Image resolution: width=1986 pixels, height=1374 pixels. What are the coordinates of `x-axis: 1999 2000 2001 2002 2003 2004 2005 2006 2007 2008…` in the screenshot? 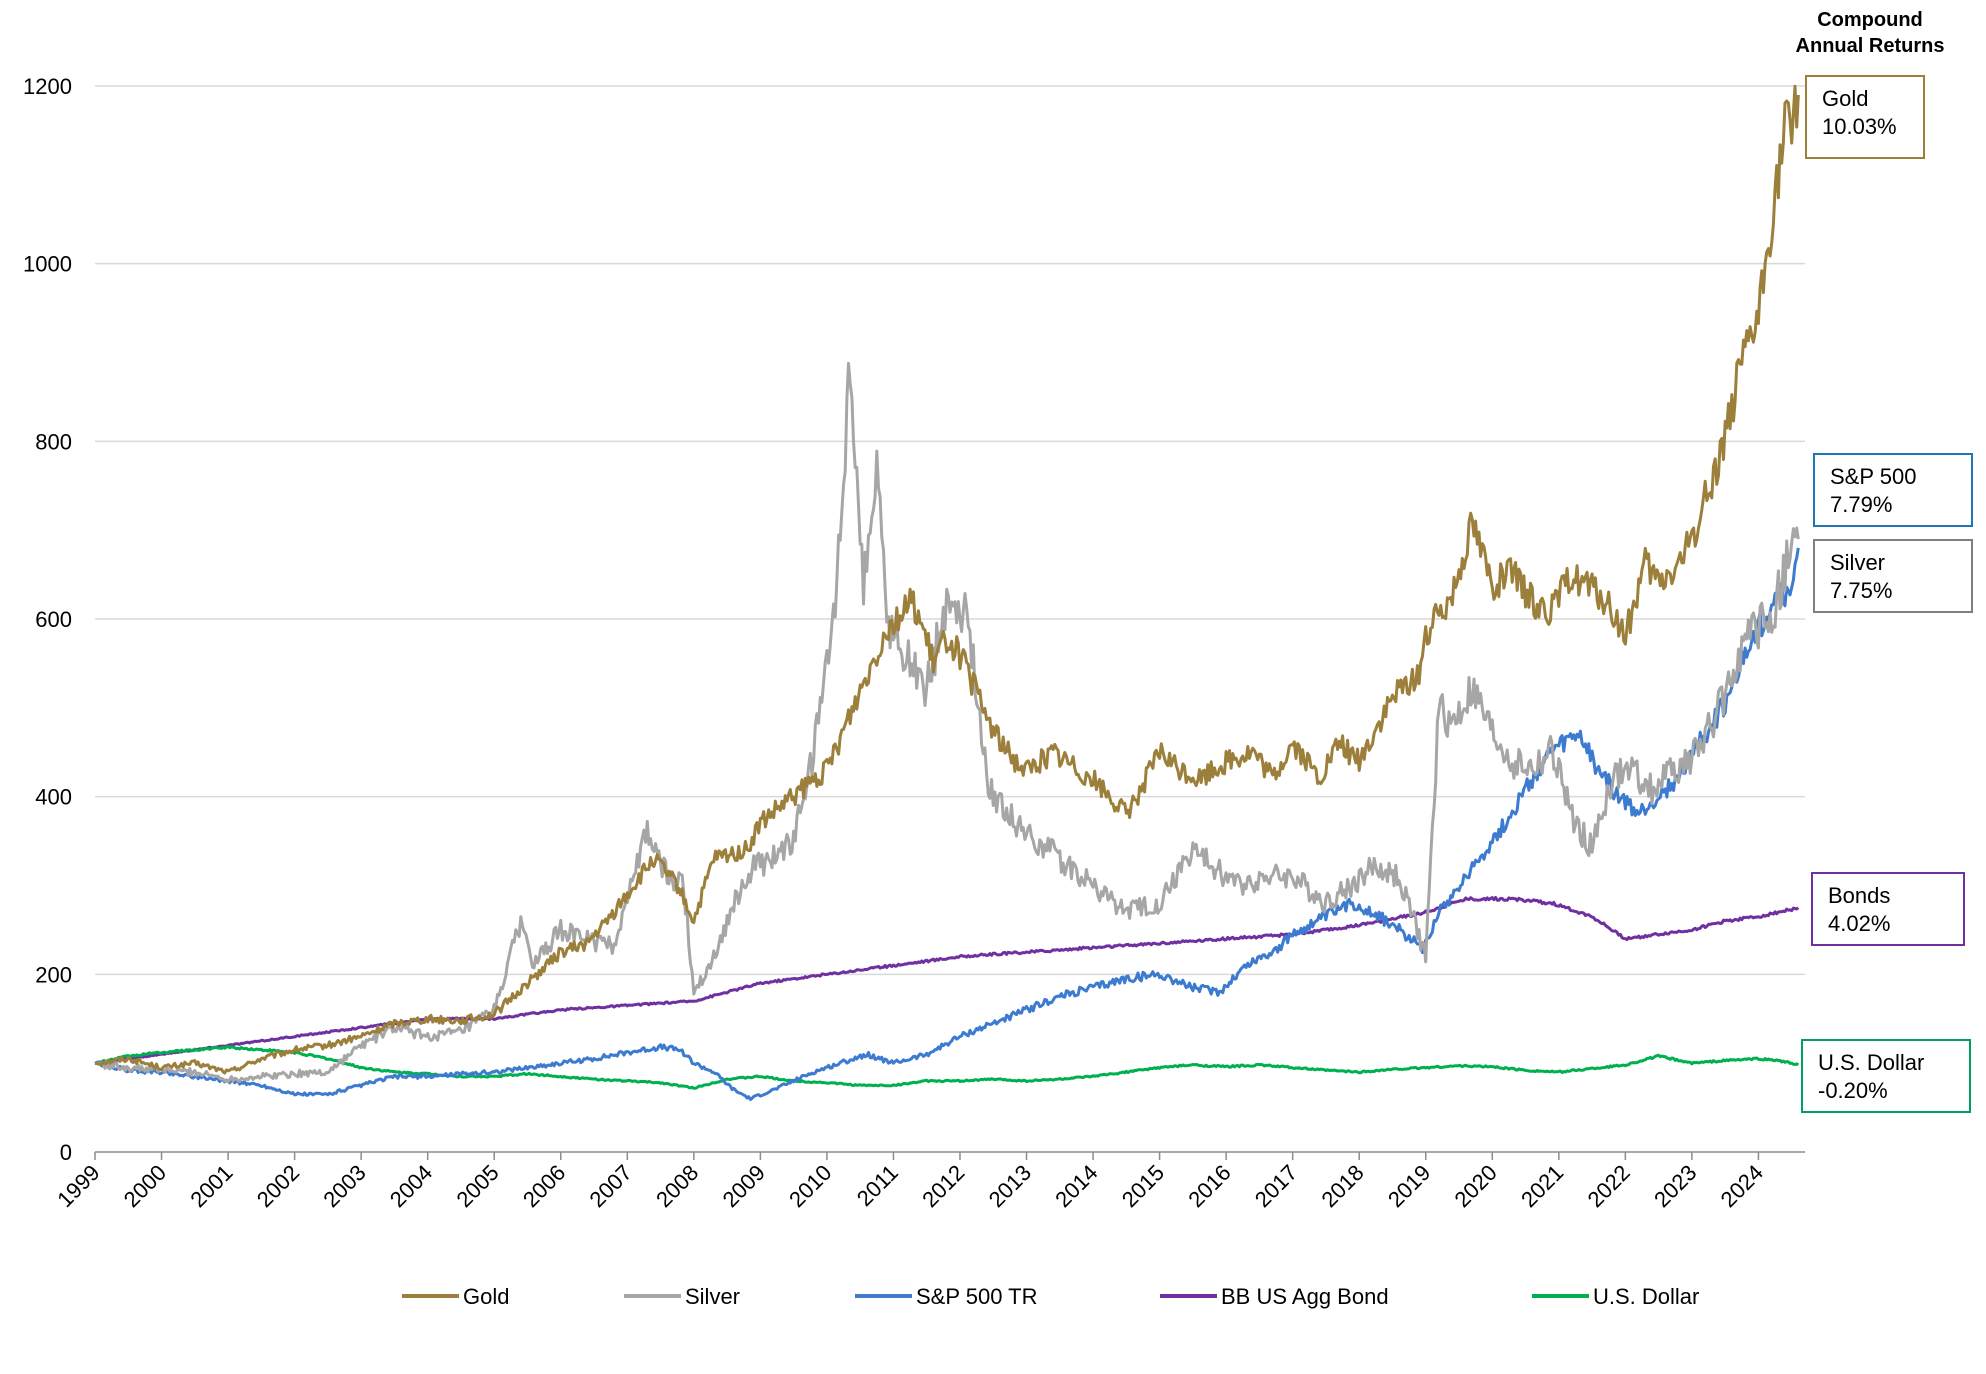 It's located at (928, 1181).